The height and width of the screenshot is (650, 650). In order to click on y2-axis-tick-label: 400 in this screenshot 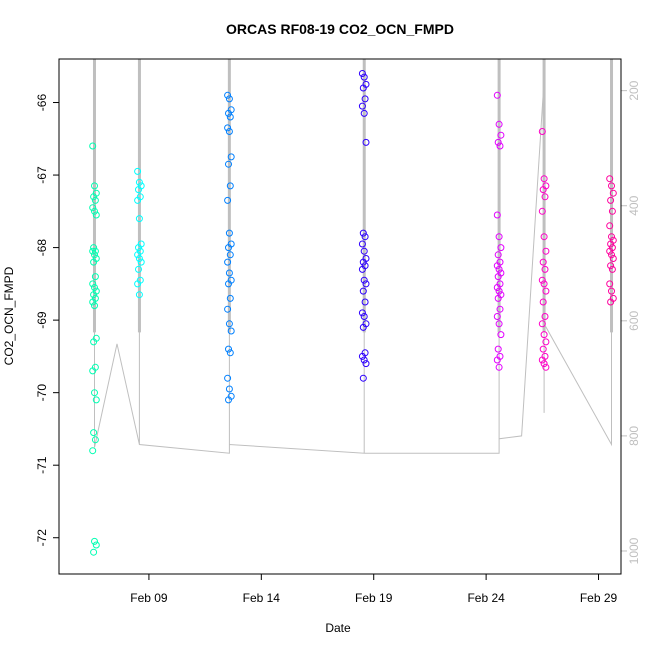, I will do `click(634, 205)`.